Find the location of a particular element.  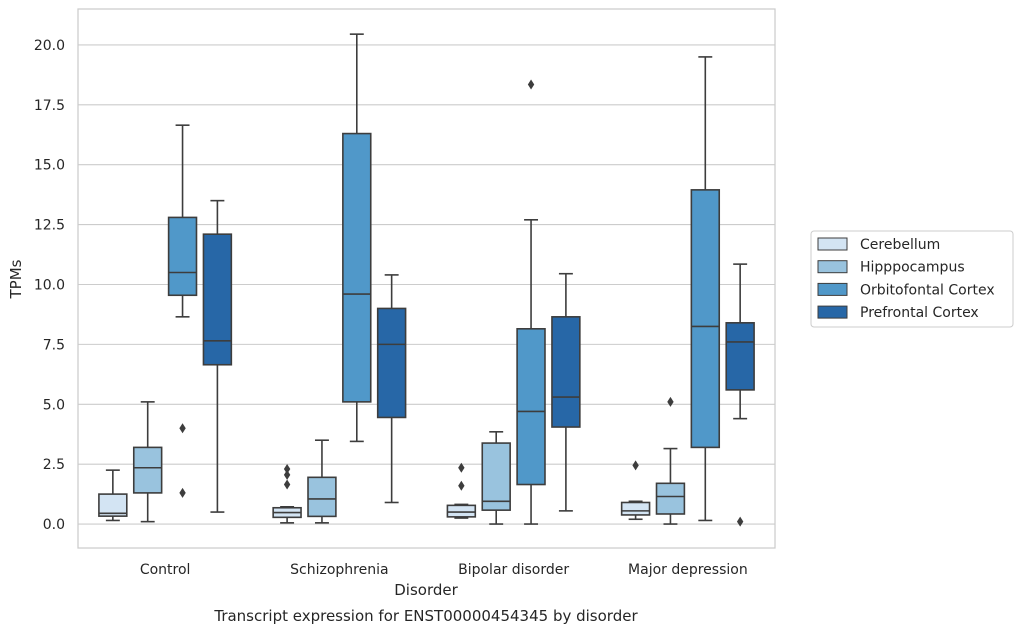

x-tick-label: Control is located at coordinates (165, 570).